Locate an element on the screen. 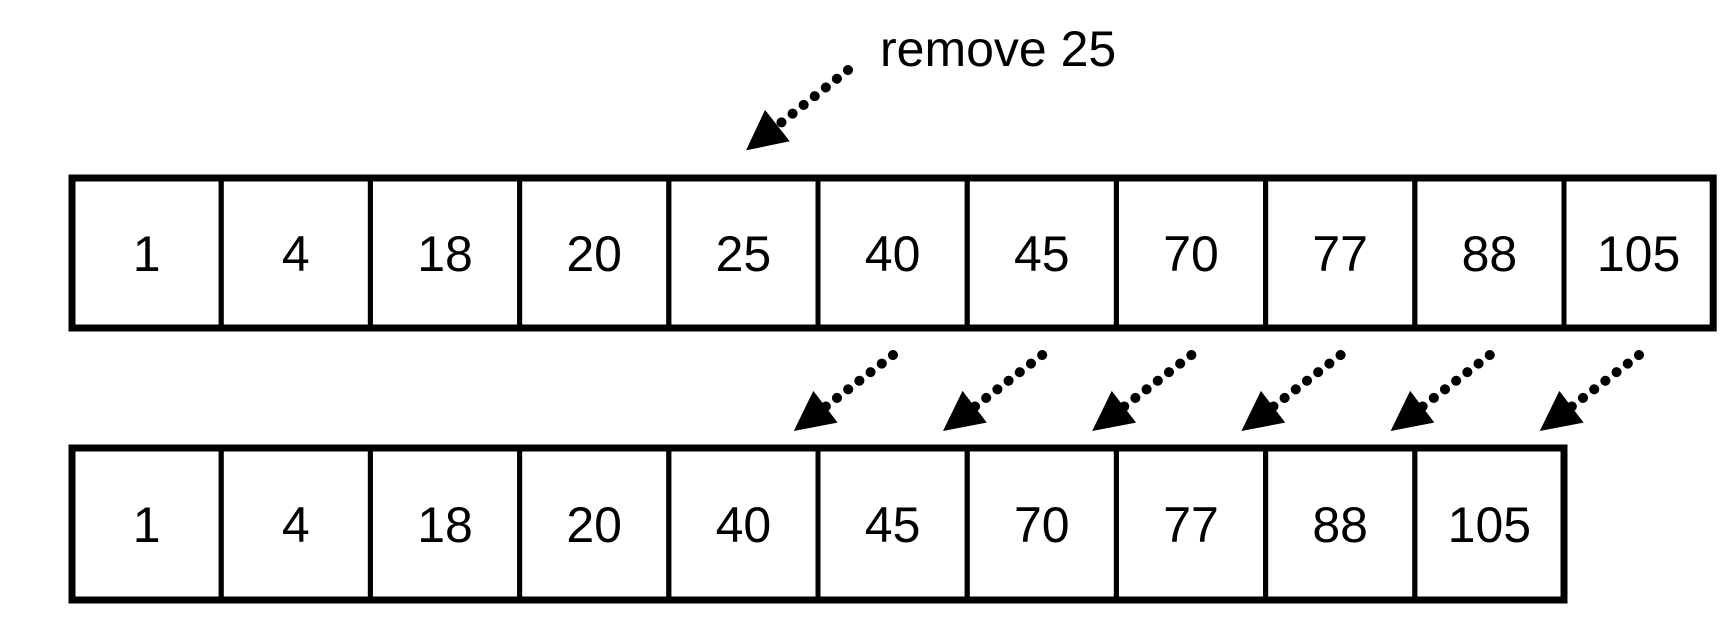 This screenshot has width=1730, height=644. array-before-cell-value: 18 is located at coordinates (445, 254).